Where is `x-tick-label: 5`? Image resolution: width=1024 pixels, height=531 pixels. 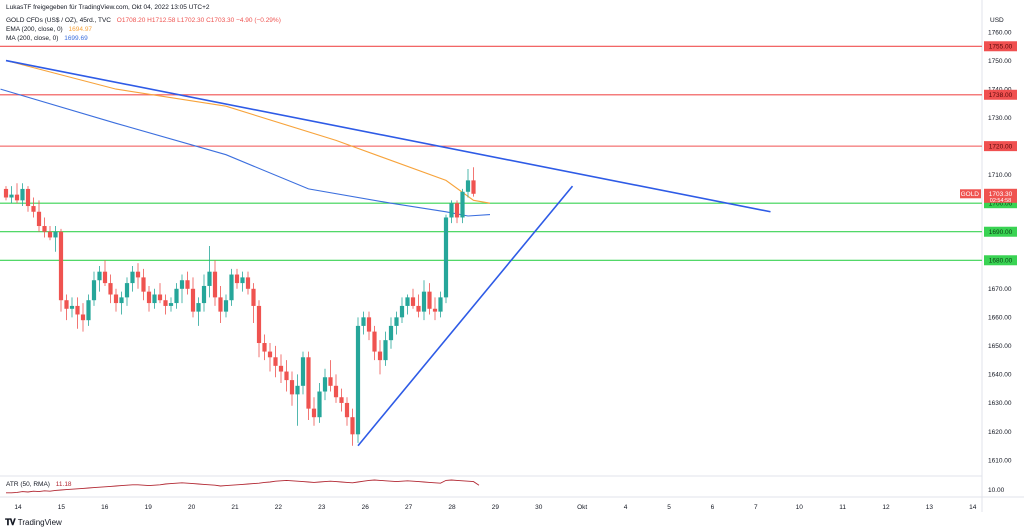
x-tick-label: 5 is located at coordinates (669, 507).